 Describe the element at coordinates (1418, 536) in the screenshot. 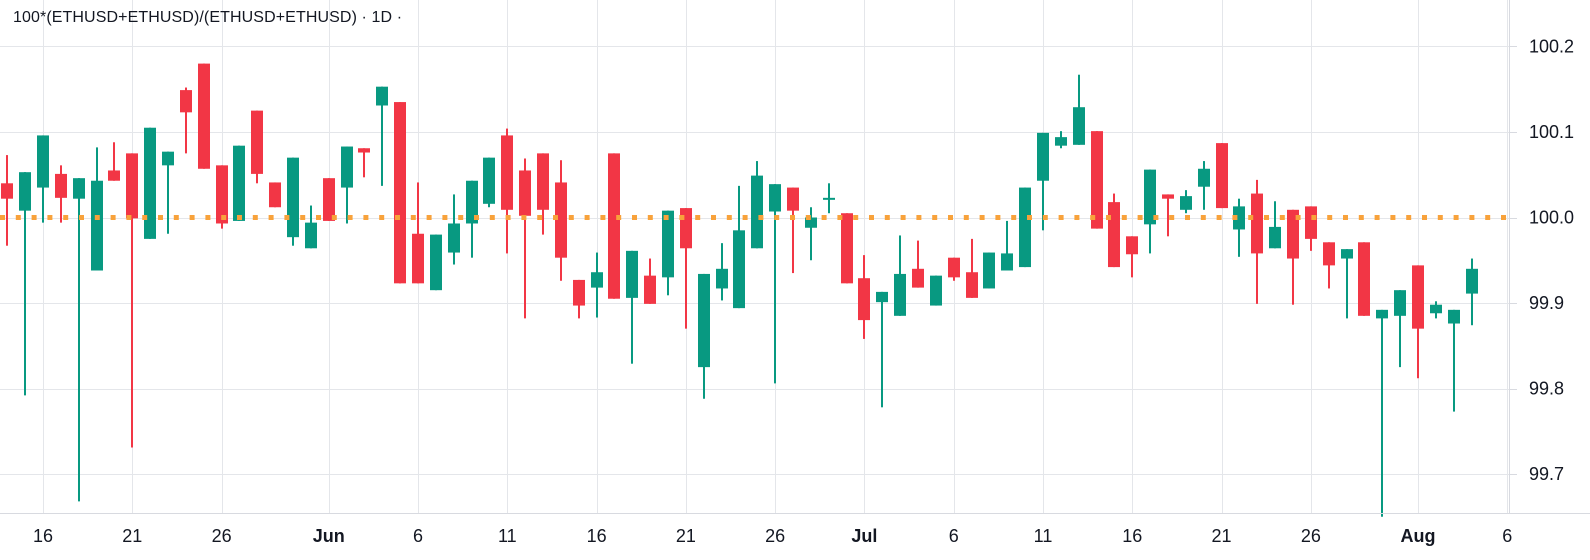

I see `time-axis-month-label: Aug` at that location.